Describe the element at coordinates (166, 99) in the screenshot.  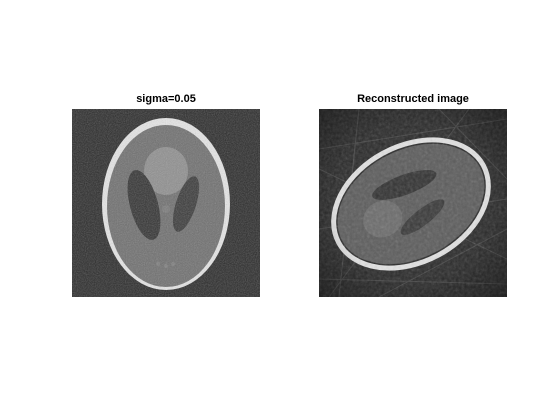
I see `left-panel-title: sigma=0.05` at that location.